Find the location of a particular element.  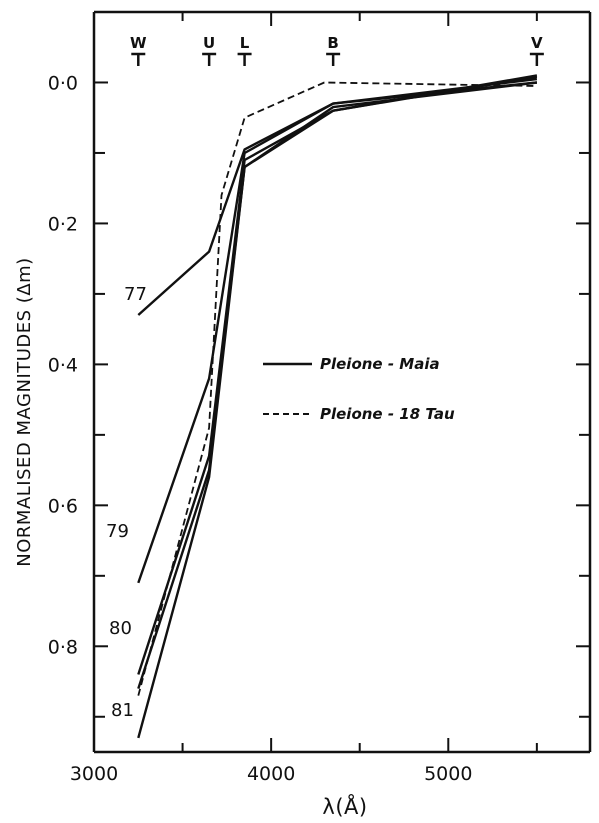

legend-label-maia: Pleione - Maia is located at coordinates (380, 364).